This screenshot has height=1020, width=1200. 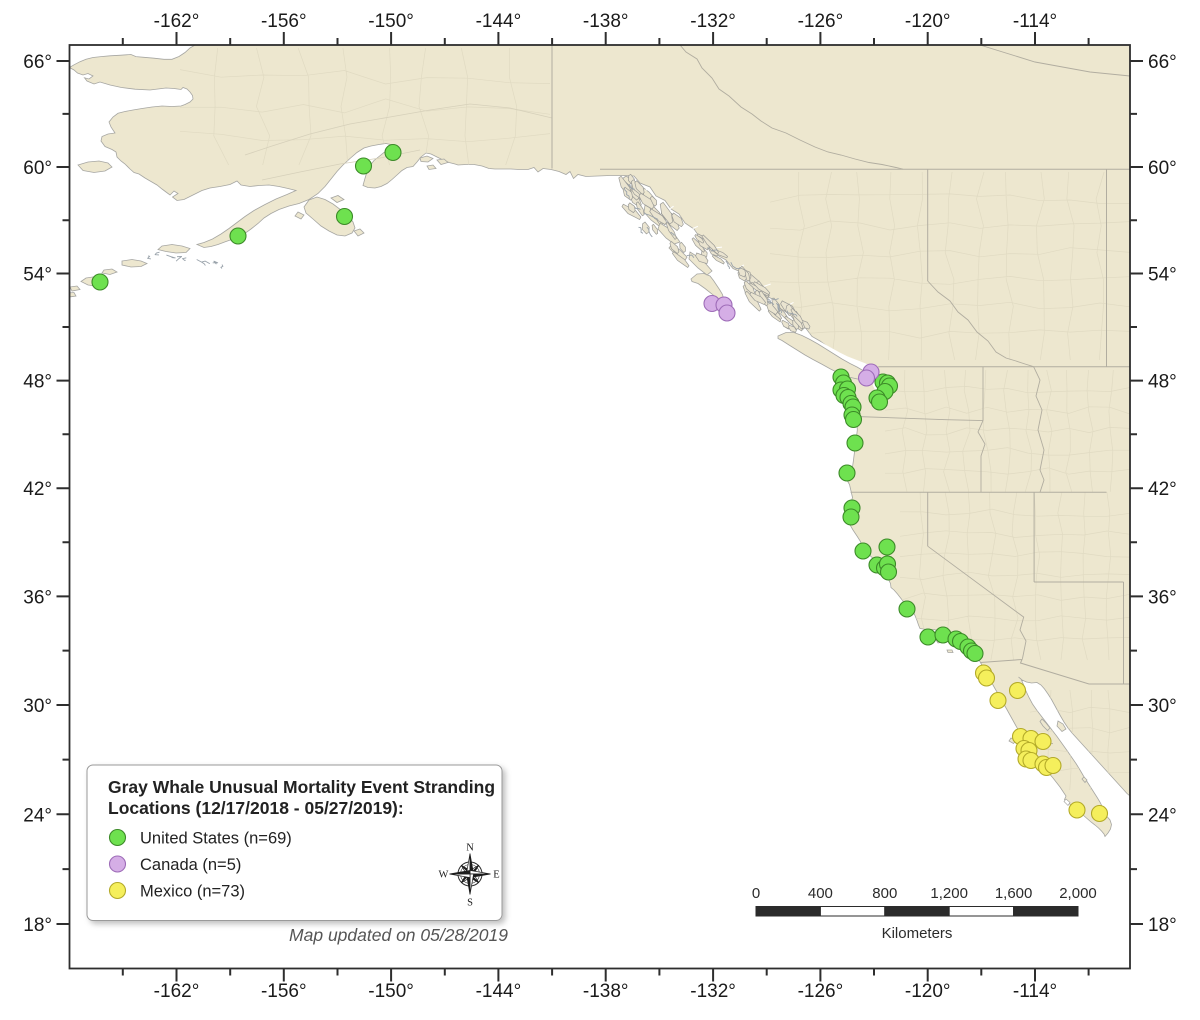 I want to click on svg-text: E, so click(x=496, y=875).